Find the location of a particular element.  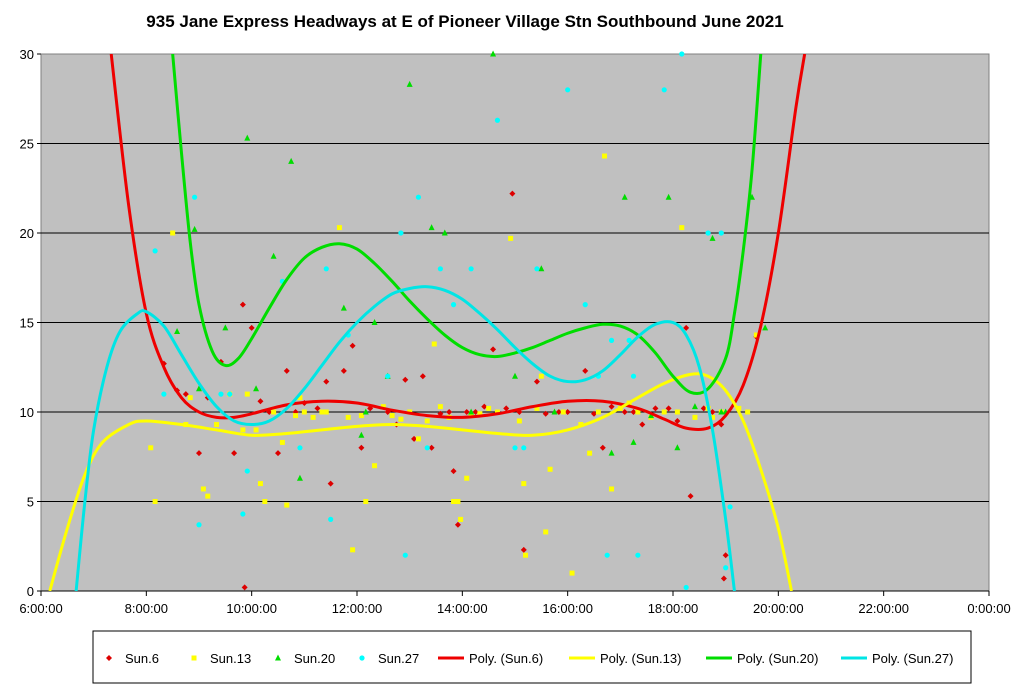

legend-poly-sun-13-label: Poly. (Sun.13) is located at coordinates (640, 658).